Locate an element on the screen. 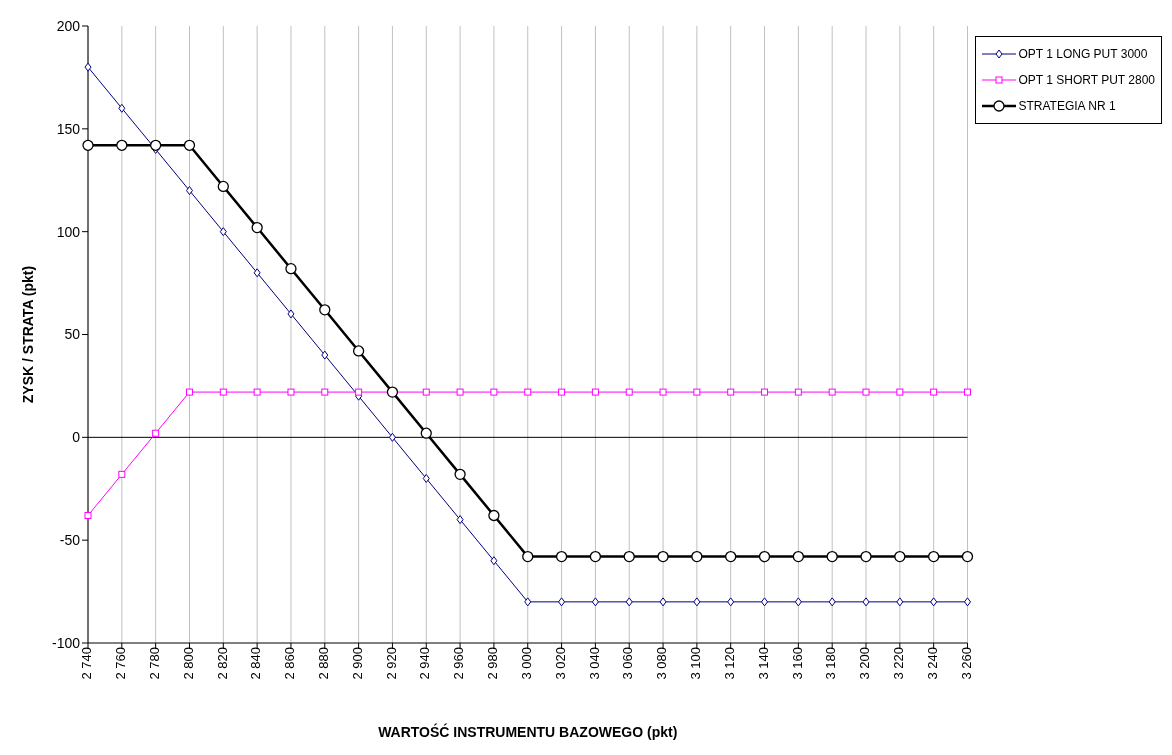 The height and width of the screenshot is (755, 1172). x-tick-label: 2 740 is located at coordinates (87, 663).